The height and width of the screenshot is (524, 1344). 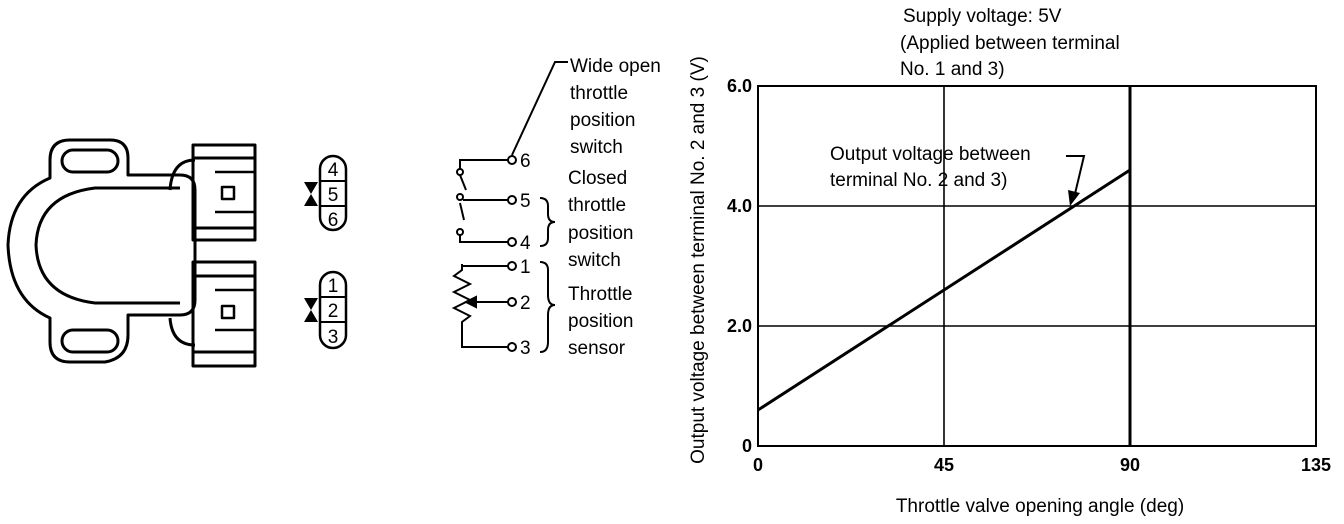 What do you see at coordinates (747, 446) in the screenshot?
I see `y-tick-label: 0` at bounding box center [747, 446].